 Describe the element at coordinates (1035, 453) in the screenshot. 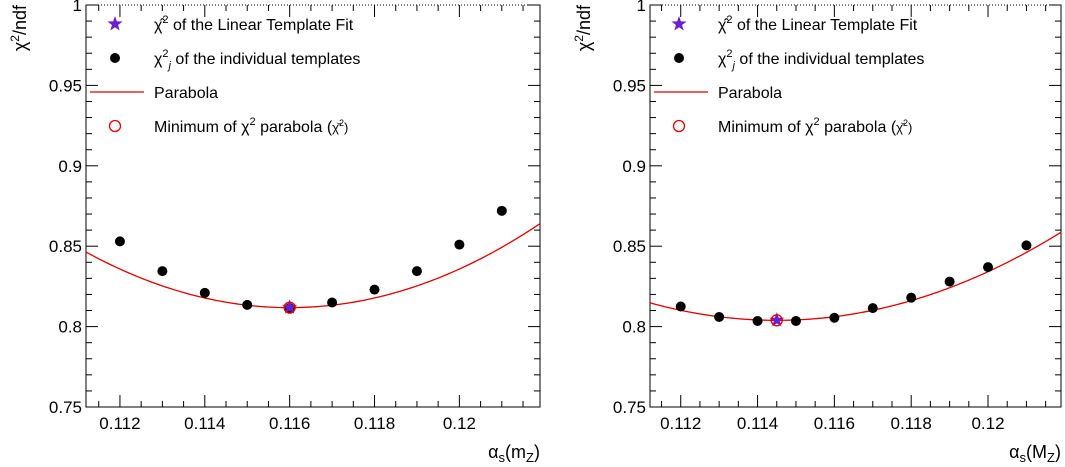

I see `x-axis-label: αs(MZ)` at that location.